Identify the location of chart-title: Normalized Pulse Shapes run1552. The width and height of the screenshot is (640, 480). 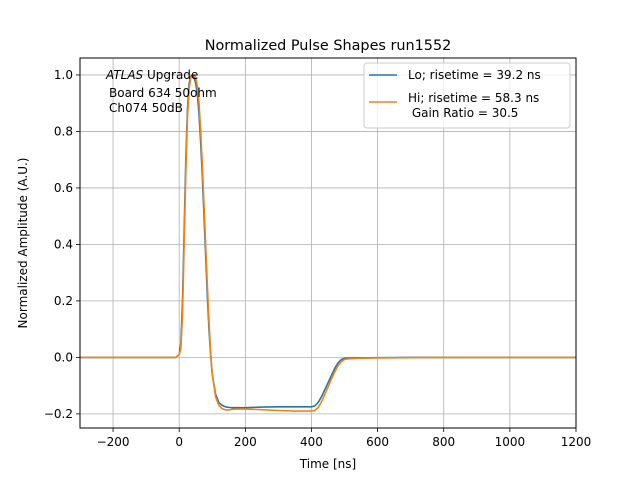
(328, 46).